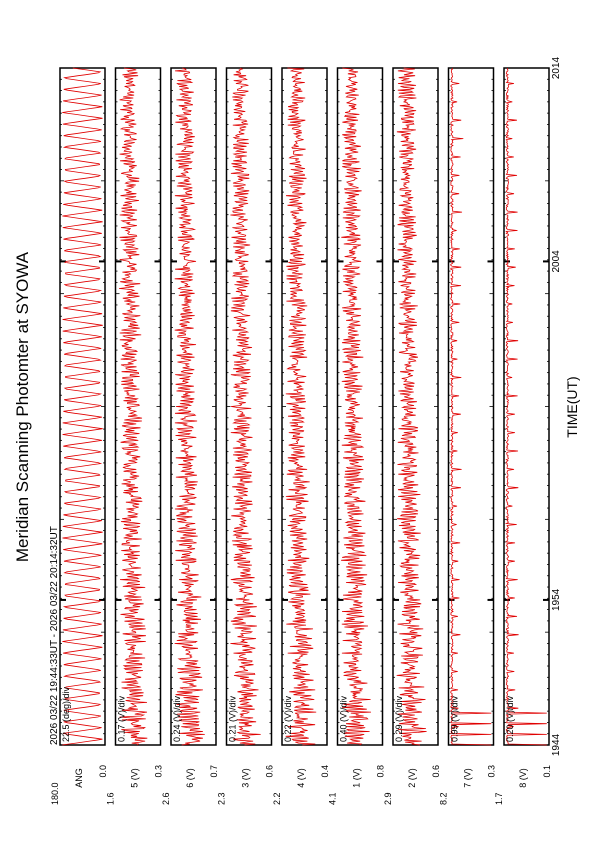 This screenshot has height=842, width=595. What do you see at coordinates (357, 778) in the screenshot?
I see `channel-label: 1 (V)` at bounding box center [357, 778].